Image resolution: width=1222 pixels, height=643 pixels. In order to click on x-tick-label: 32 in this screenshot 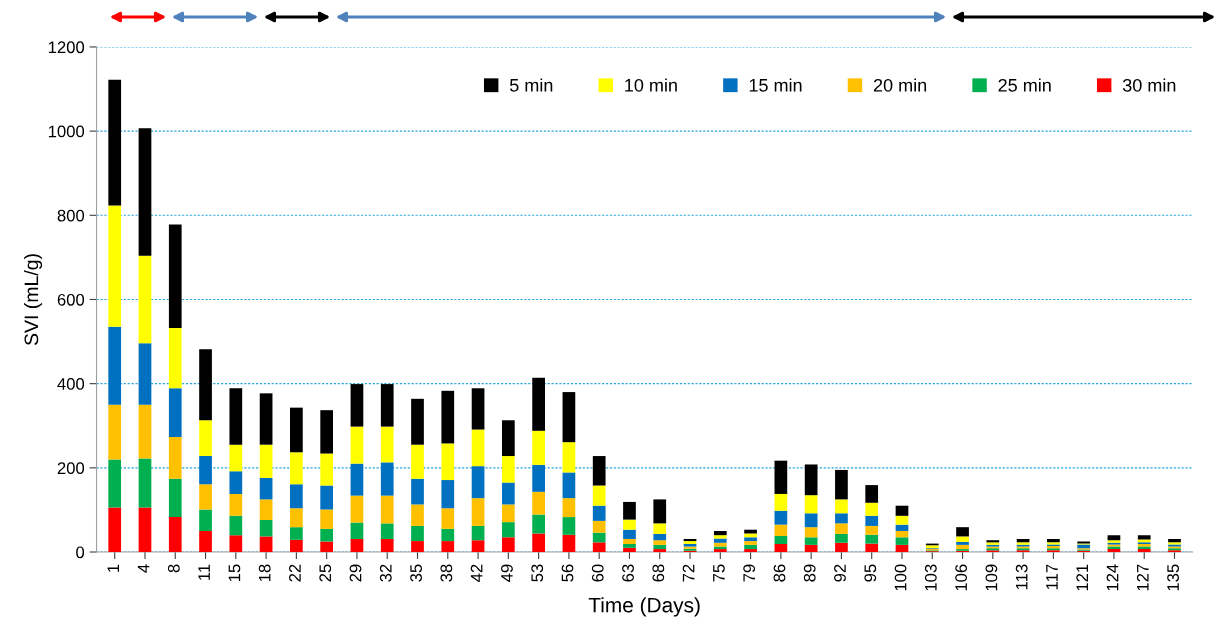, I will do `click(385, 573)`.